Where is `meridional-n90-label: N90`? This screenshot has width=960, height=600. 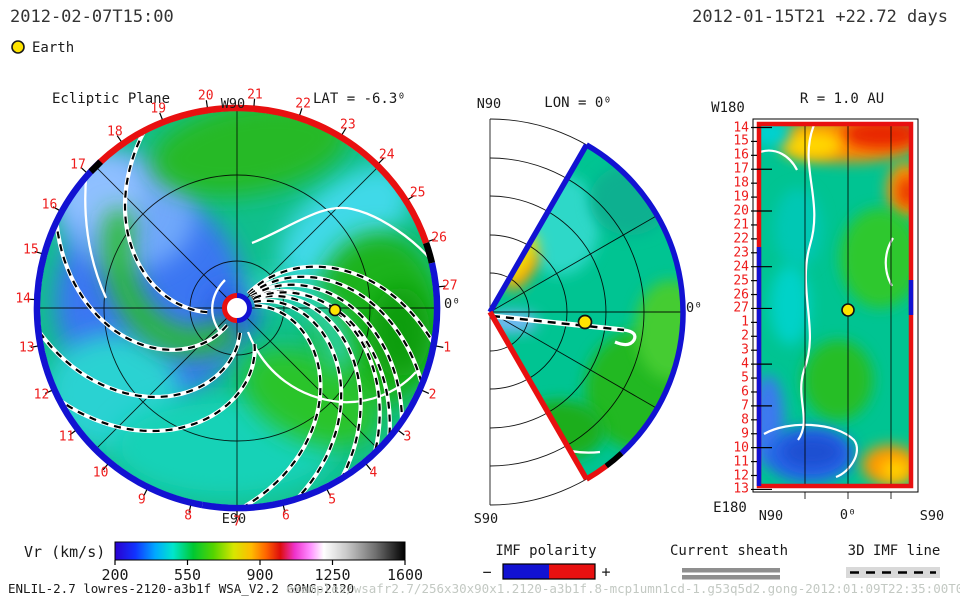 meridional-n90-label: N90 is located at coordinates (489, 104).